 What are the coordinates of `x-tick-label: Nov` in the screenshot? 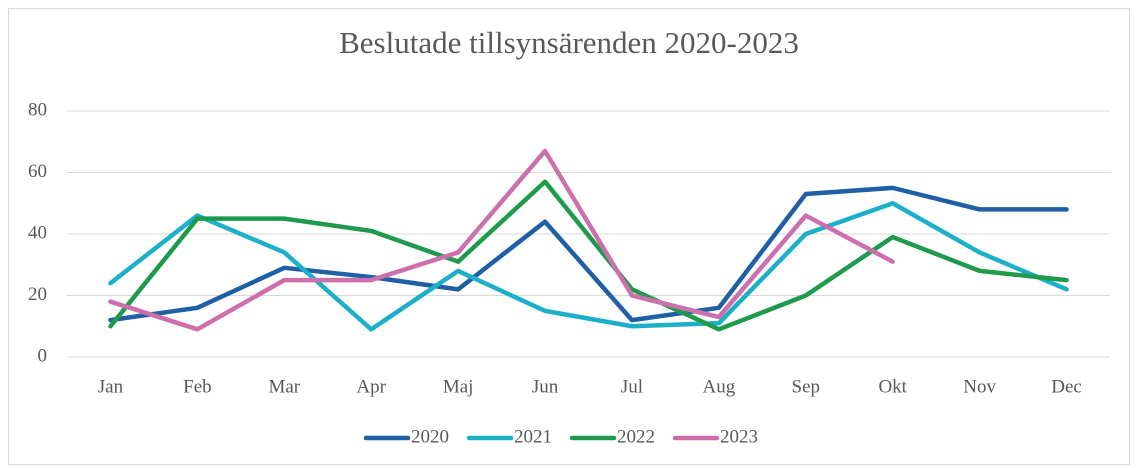 It's located at (979, 386).